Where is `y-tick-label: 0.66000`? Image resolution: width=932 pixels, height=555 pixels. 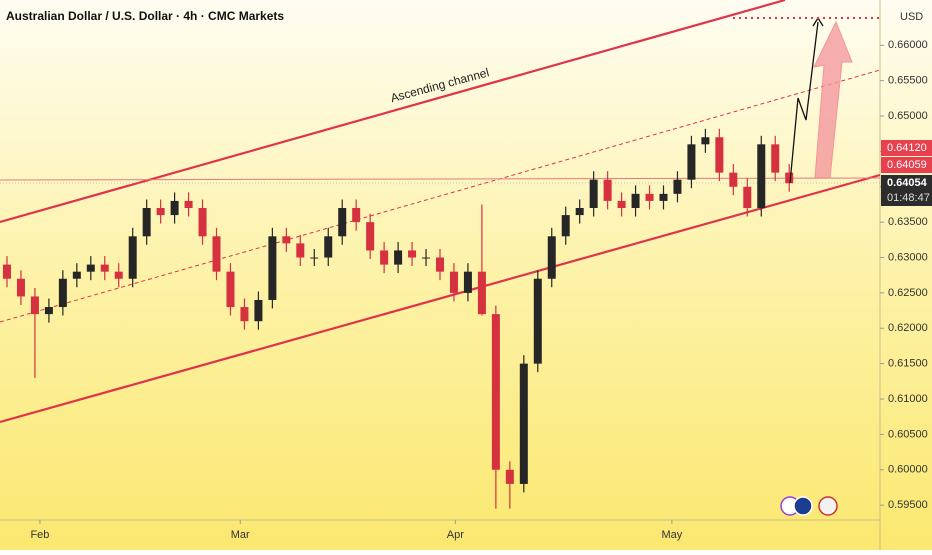 y-tick-label: 0.66000 is located at coordinates (908, 45).